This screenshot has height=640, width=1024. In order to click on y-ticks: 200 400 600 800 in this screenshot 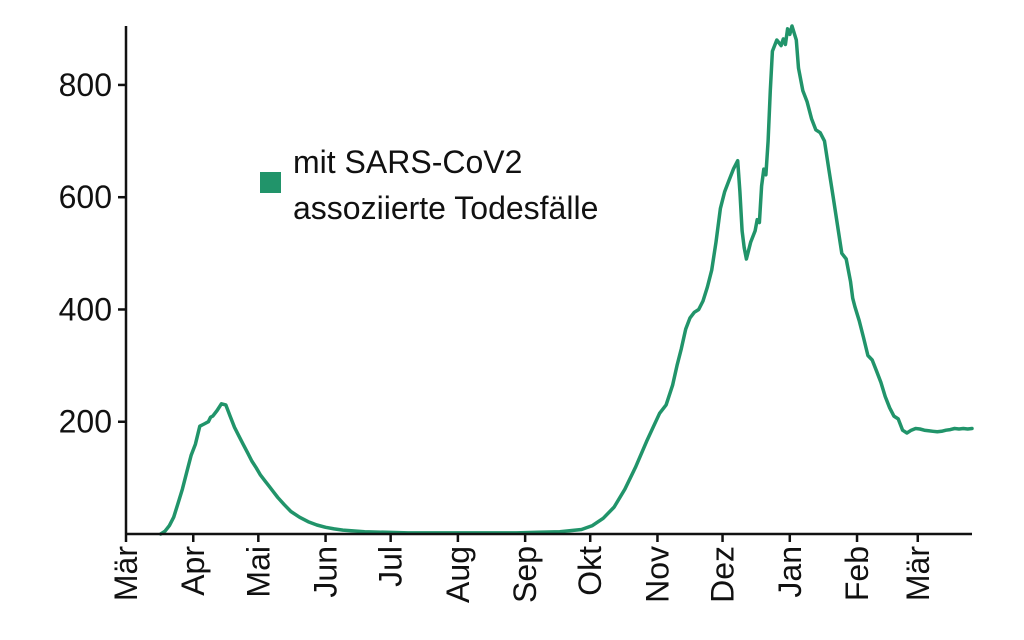, I will do `click(92, 253)`.